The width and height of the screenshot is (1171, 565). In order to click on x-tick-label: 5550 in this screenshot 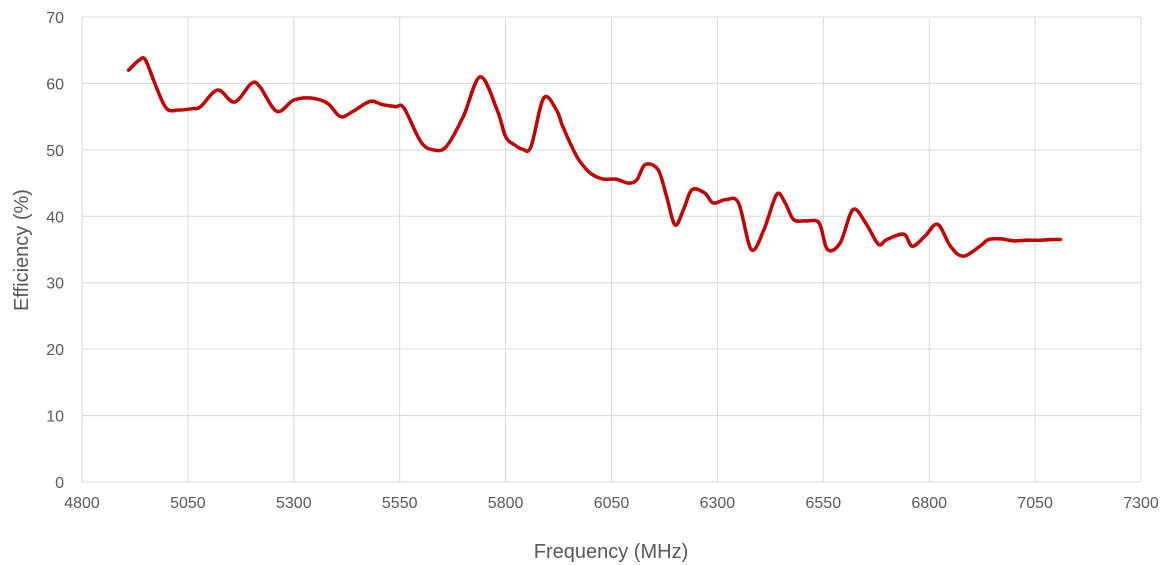, I will do `click(400, 503)`.